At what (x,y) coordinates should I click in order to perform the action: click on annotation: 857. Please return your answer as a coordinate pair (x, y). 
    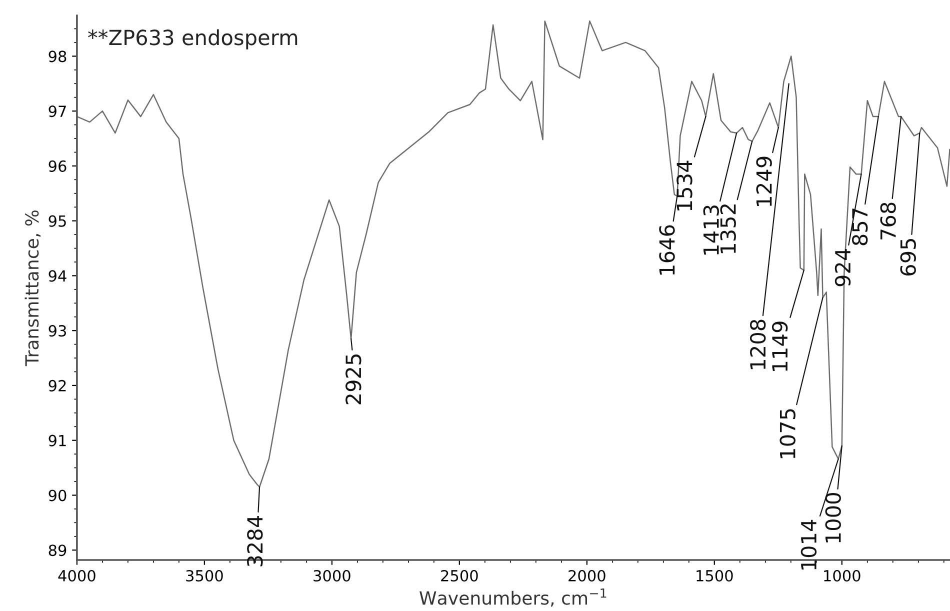
    Looking at the image, I should click on (860, 227).